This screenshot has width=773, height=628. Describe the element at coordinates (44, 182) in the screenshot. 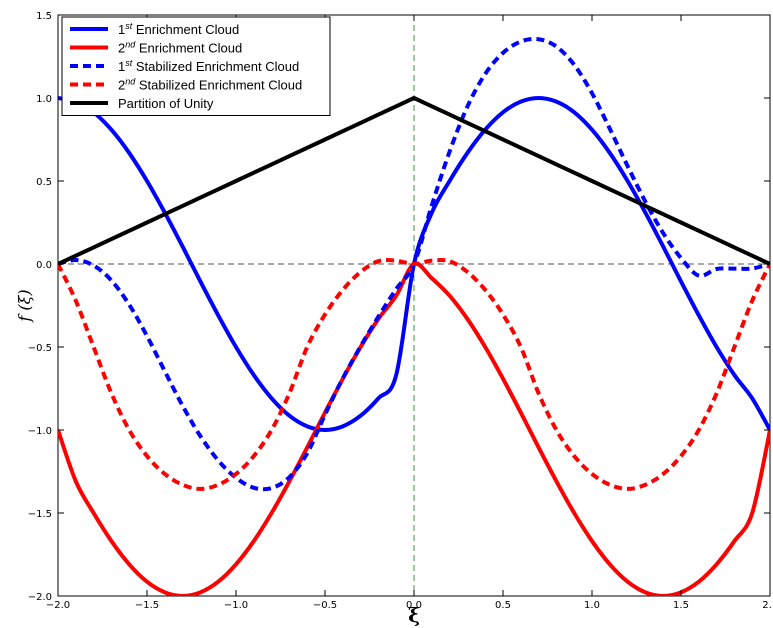

I see `y-tick-label: 0.5` at that location.